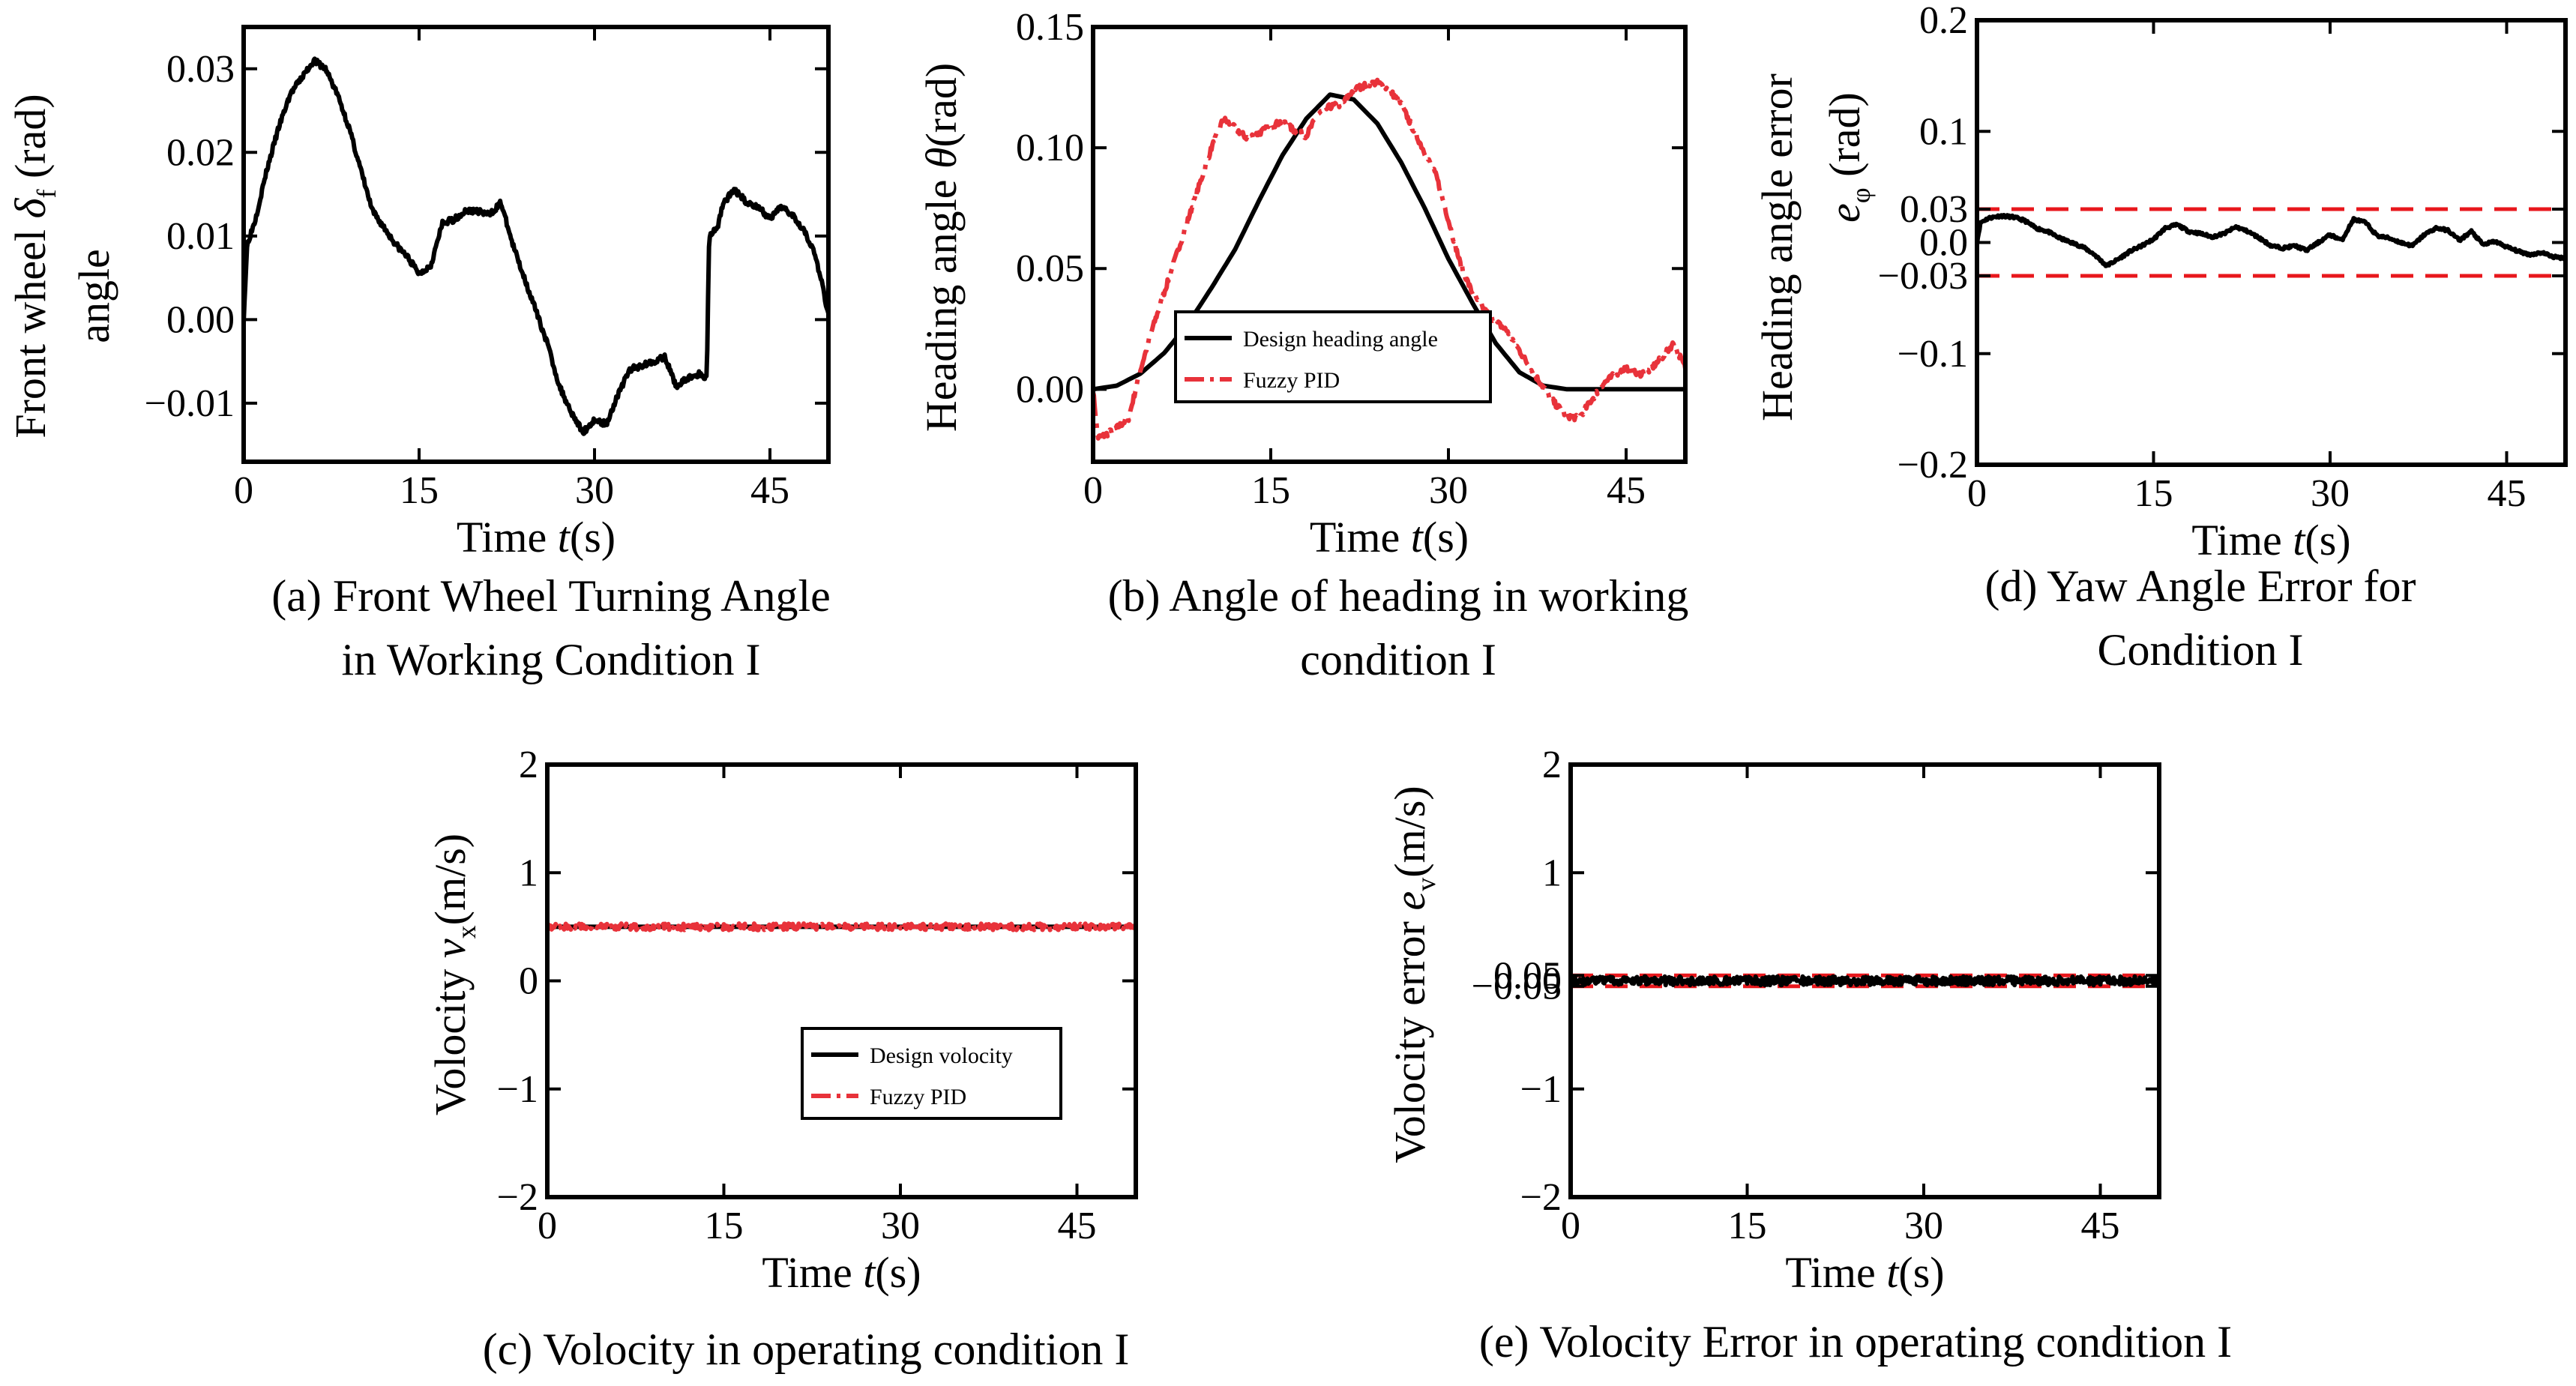  What do you see at coordinates (200, 236) in the screenshot?
I see `y-tick-label: 0.01` at bounding box center [200, 236].